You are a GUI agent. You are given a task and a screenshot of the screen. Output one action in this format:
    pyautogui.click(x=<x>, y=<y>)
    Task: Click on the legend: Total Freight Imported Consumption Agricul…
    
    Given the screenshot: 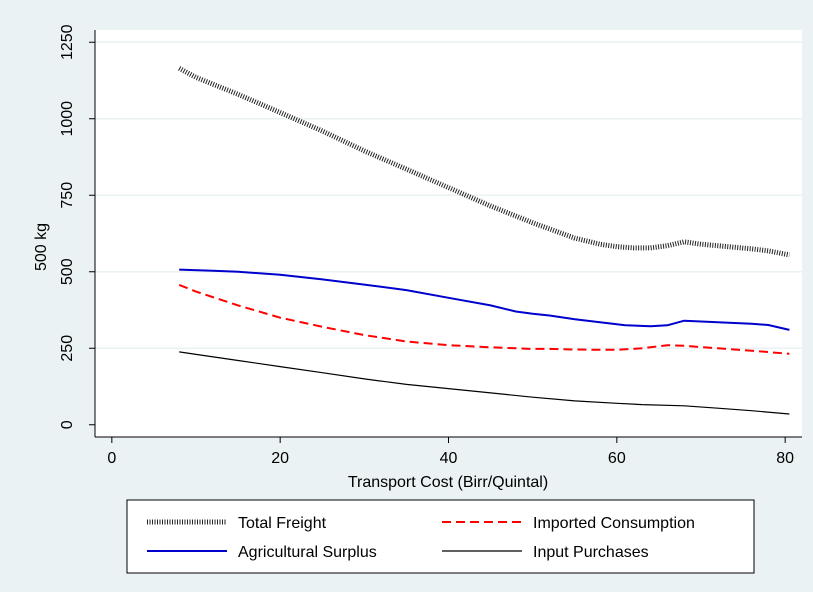 What is the action you would take?
    pyautogui.click(x=421, y=538)
    